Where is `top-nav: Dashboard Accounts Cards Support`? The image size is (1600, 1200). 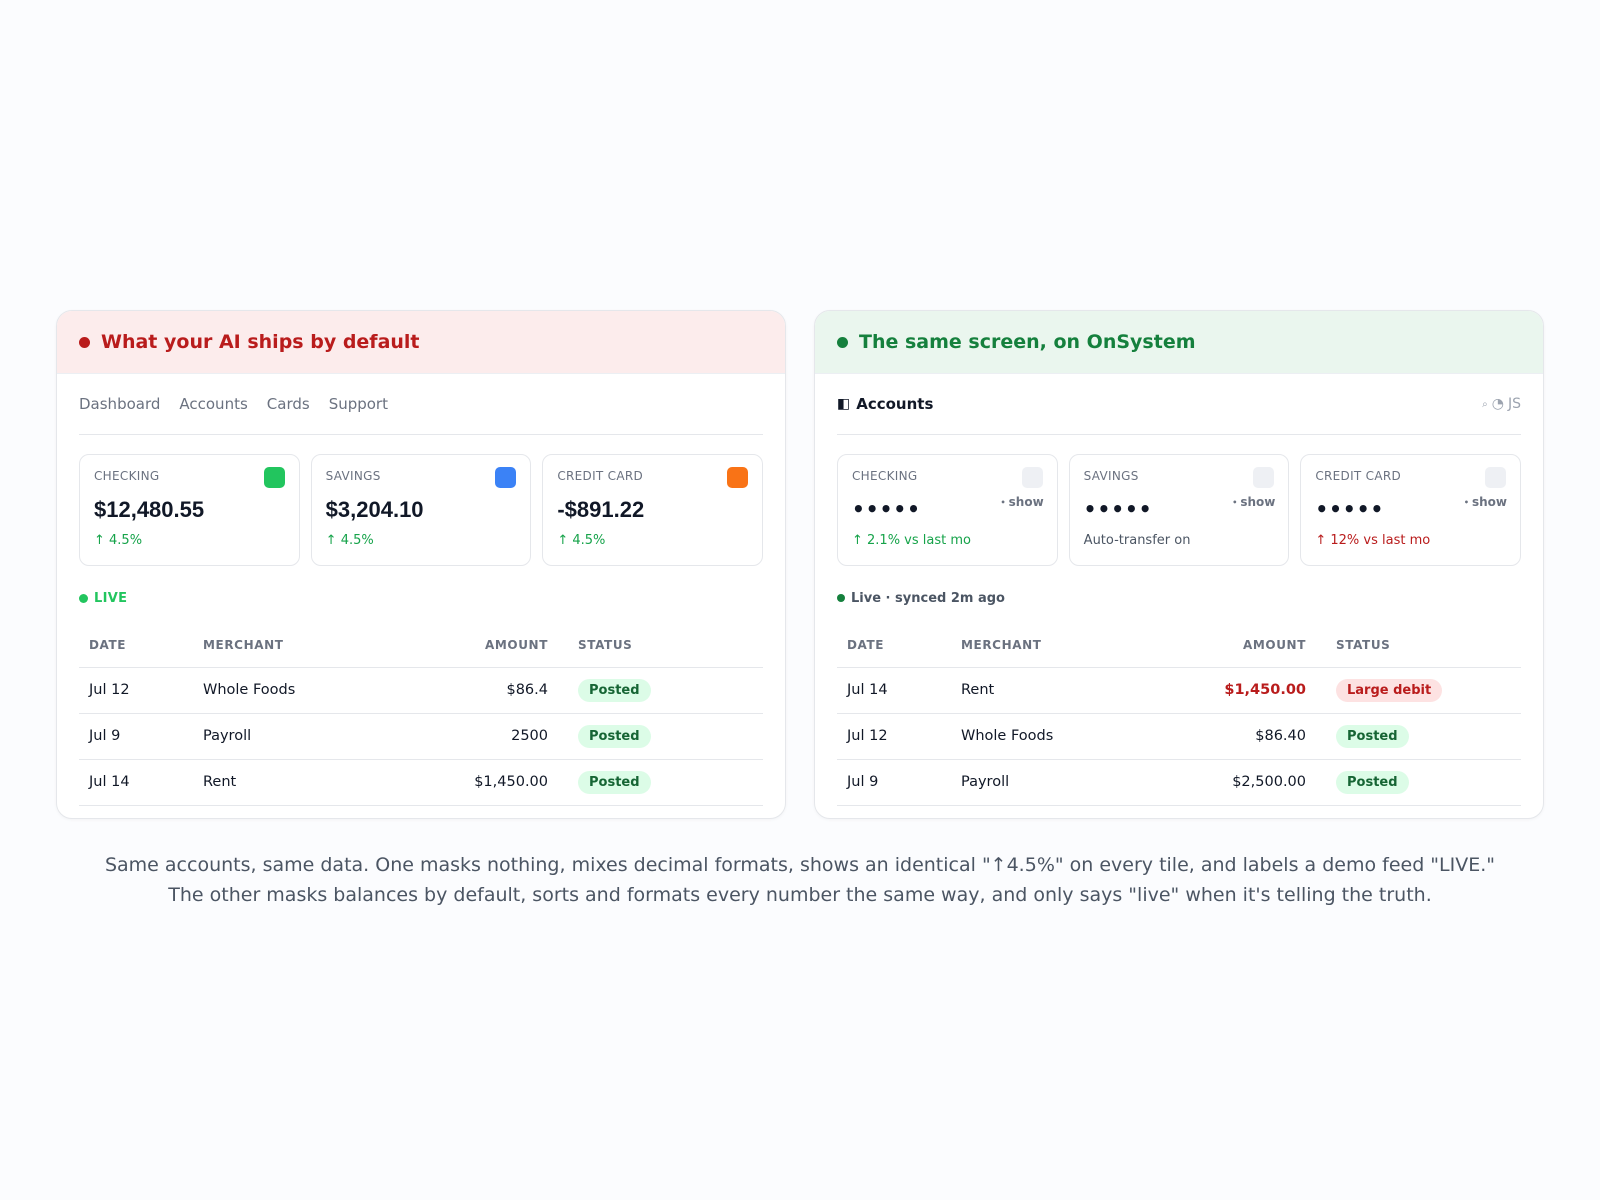
top-nav: Dashboard Accounts Cards Support is located at coordinates (421, 404).